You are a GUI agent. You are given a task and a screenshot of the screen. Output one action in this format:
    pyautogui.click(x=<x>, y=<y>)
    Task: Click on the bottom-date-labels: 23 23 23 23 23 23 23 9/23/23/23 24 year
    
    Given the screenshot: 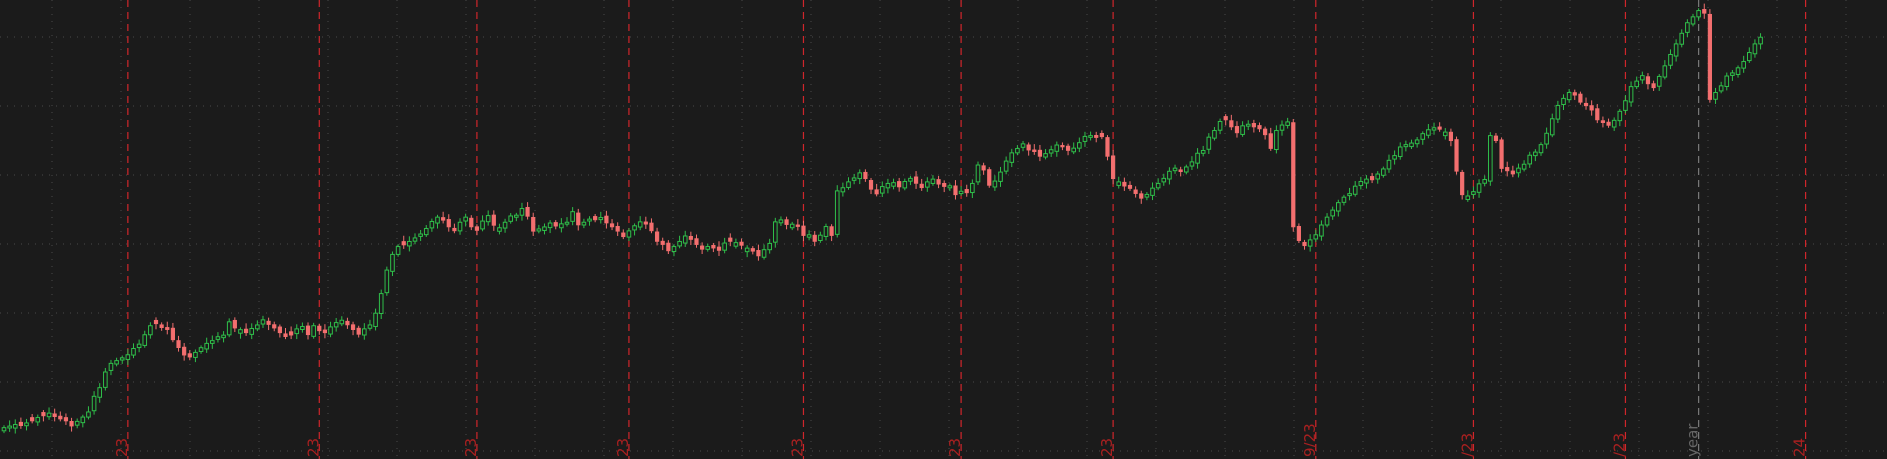 What is the action you would take?
    pyautogui.click(x=961, y=440)
    